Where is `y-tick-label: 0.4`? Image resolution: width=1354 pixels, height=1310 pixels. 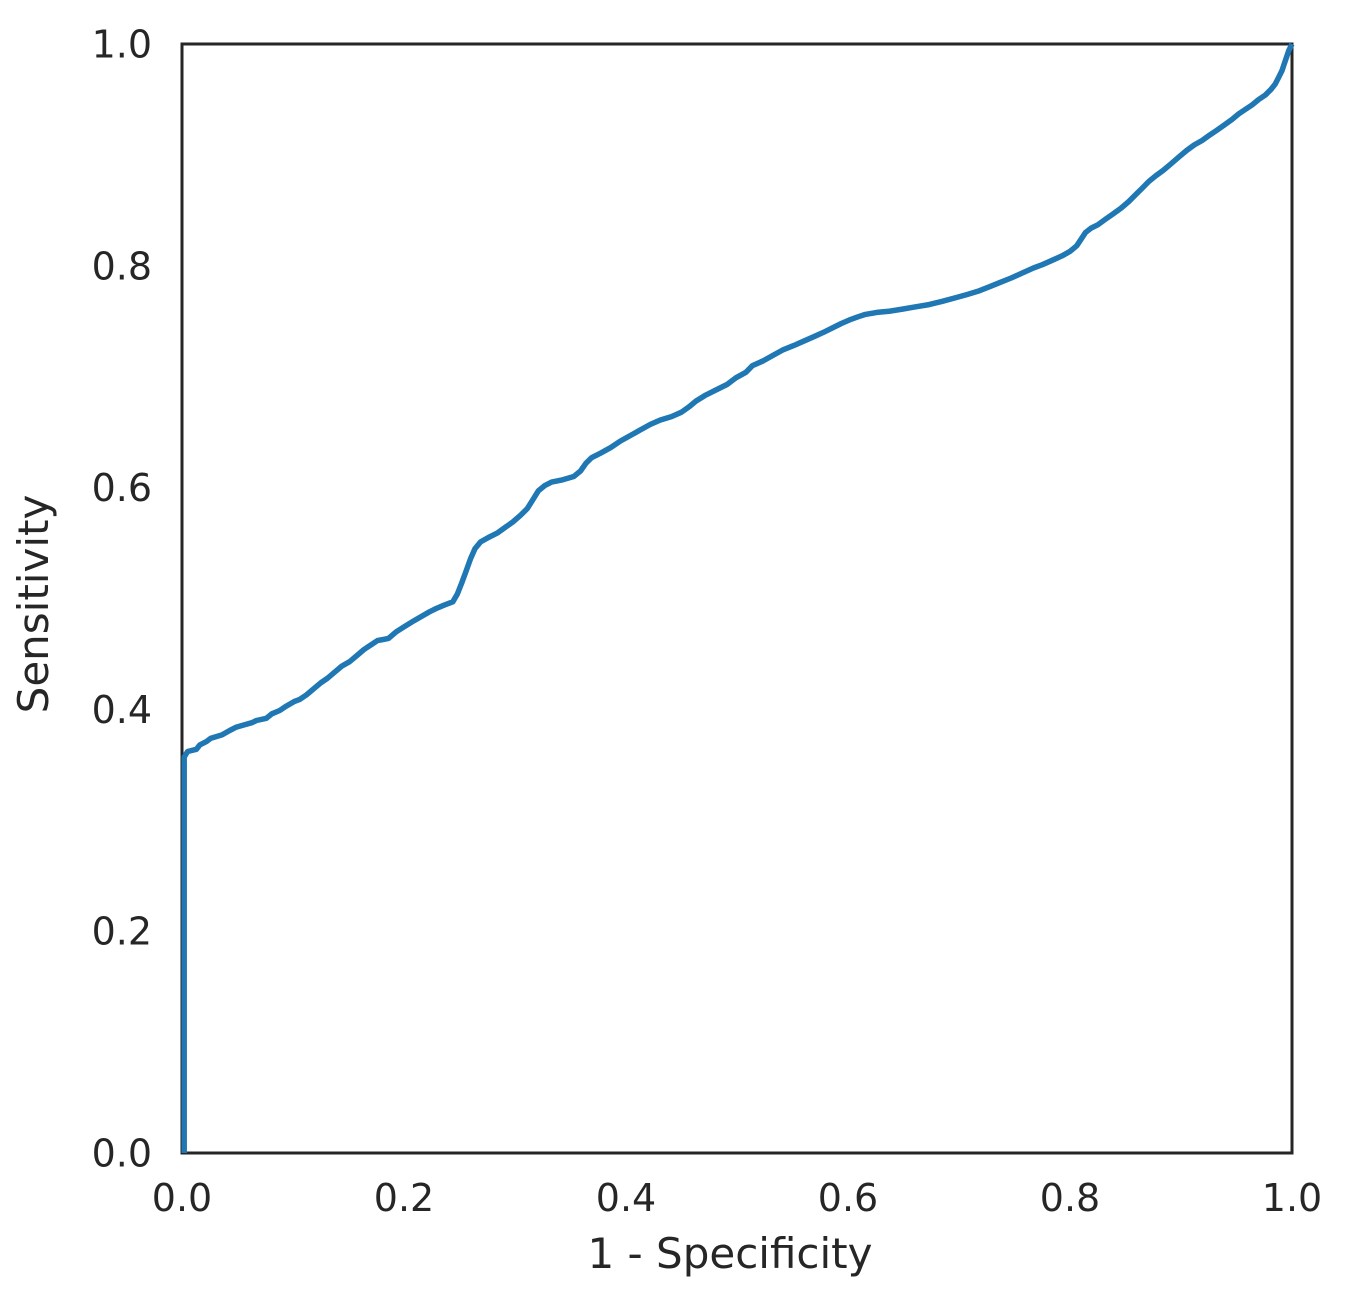 y-tick-label: 0.4 is located at coordinates (122, 710).